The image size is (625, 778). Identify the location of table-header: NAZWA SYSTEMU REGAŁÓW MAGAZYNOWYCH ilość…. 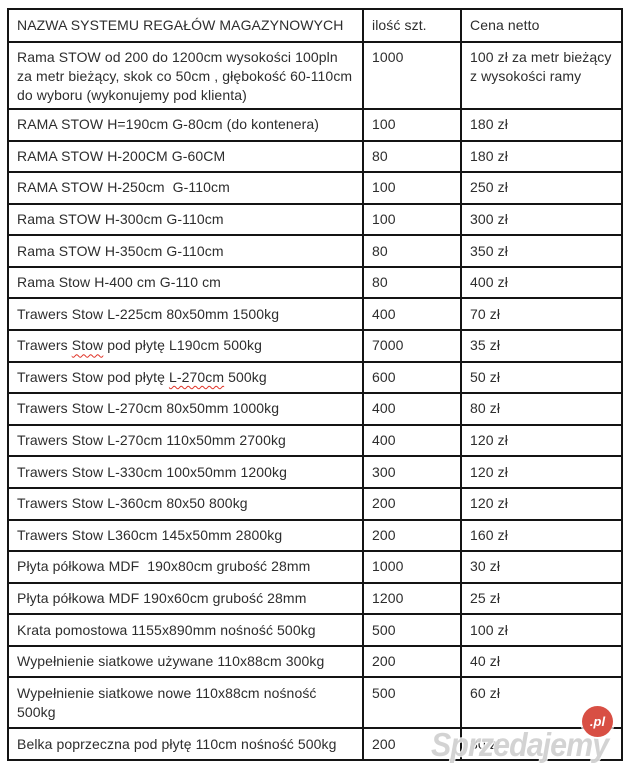
(315, 25).